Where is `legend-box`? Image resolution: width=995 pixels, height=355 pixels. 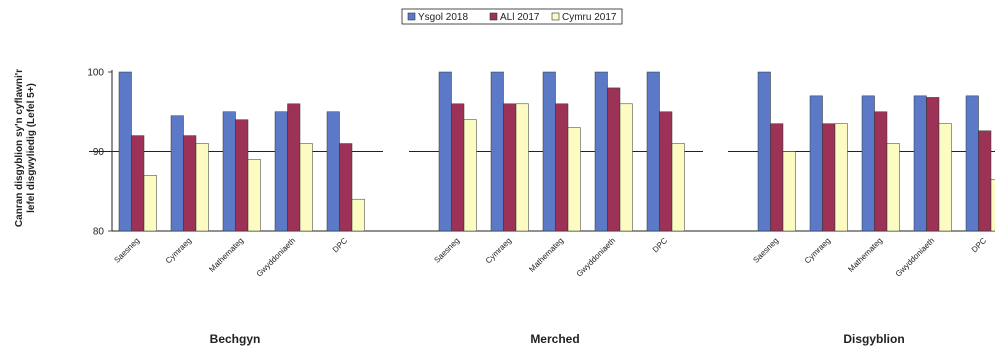 legend-box is located at coordinates (512, 16).